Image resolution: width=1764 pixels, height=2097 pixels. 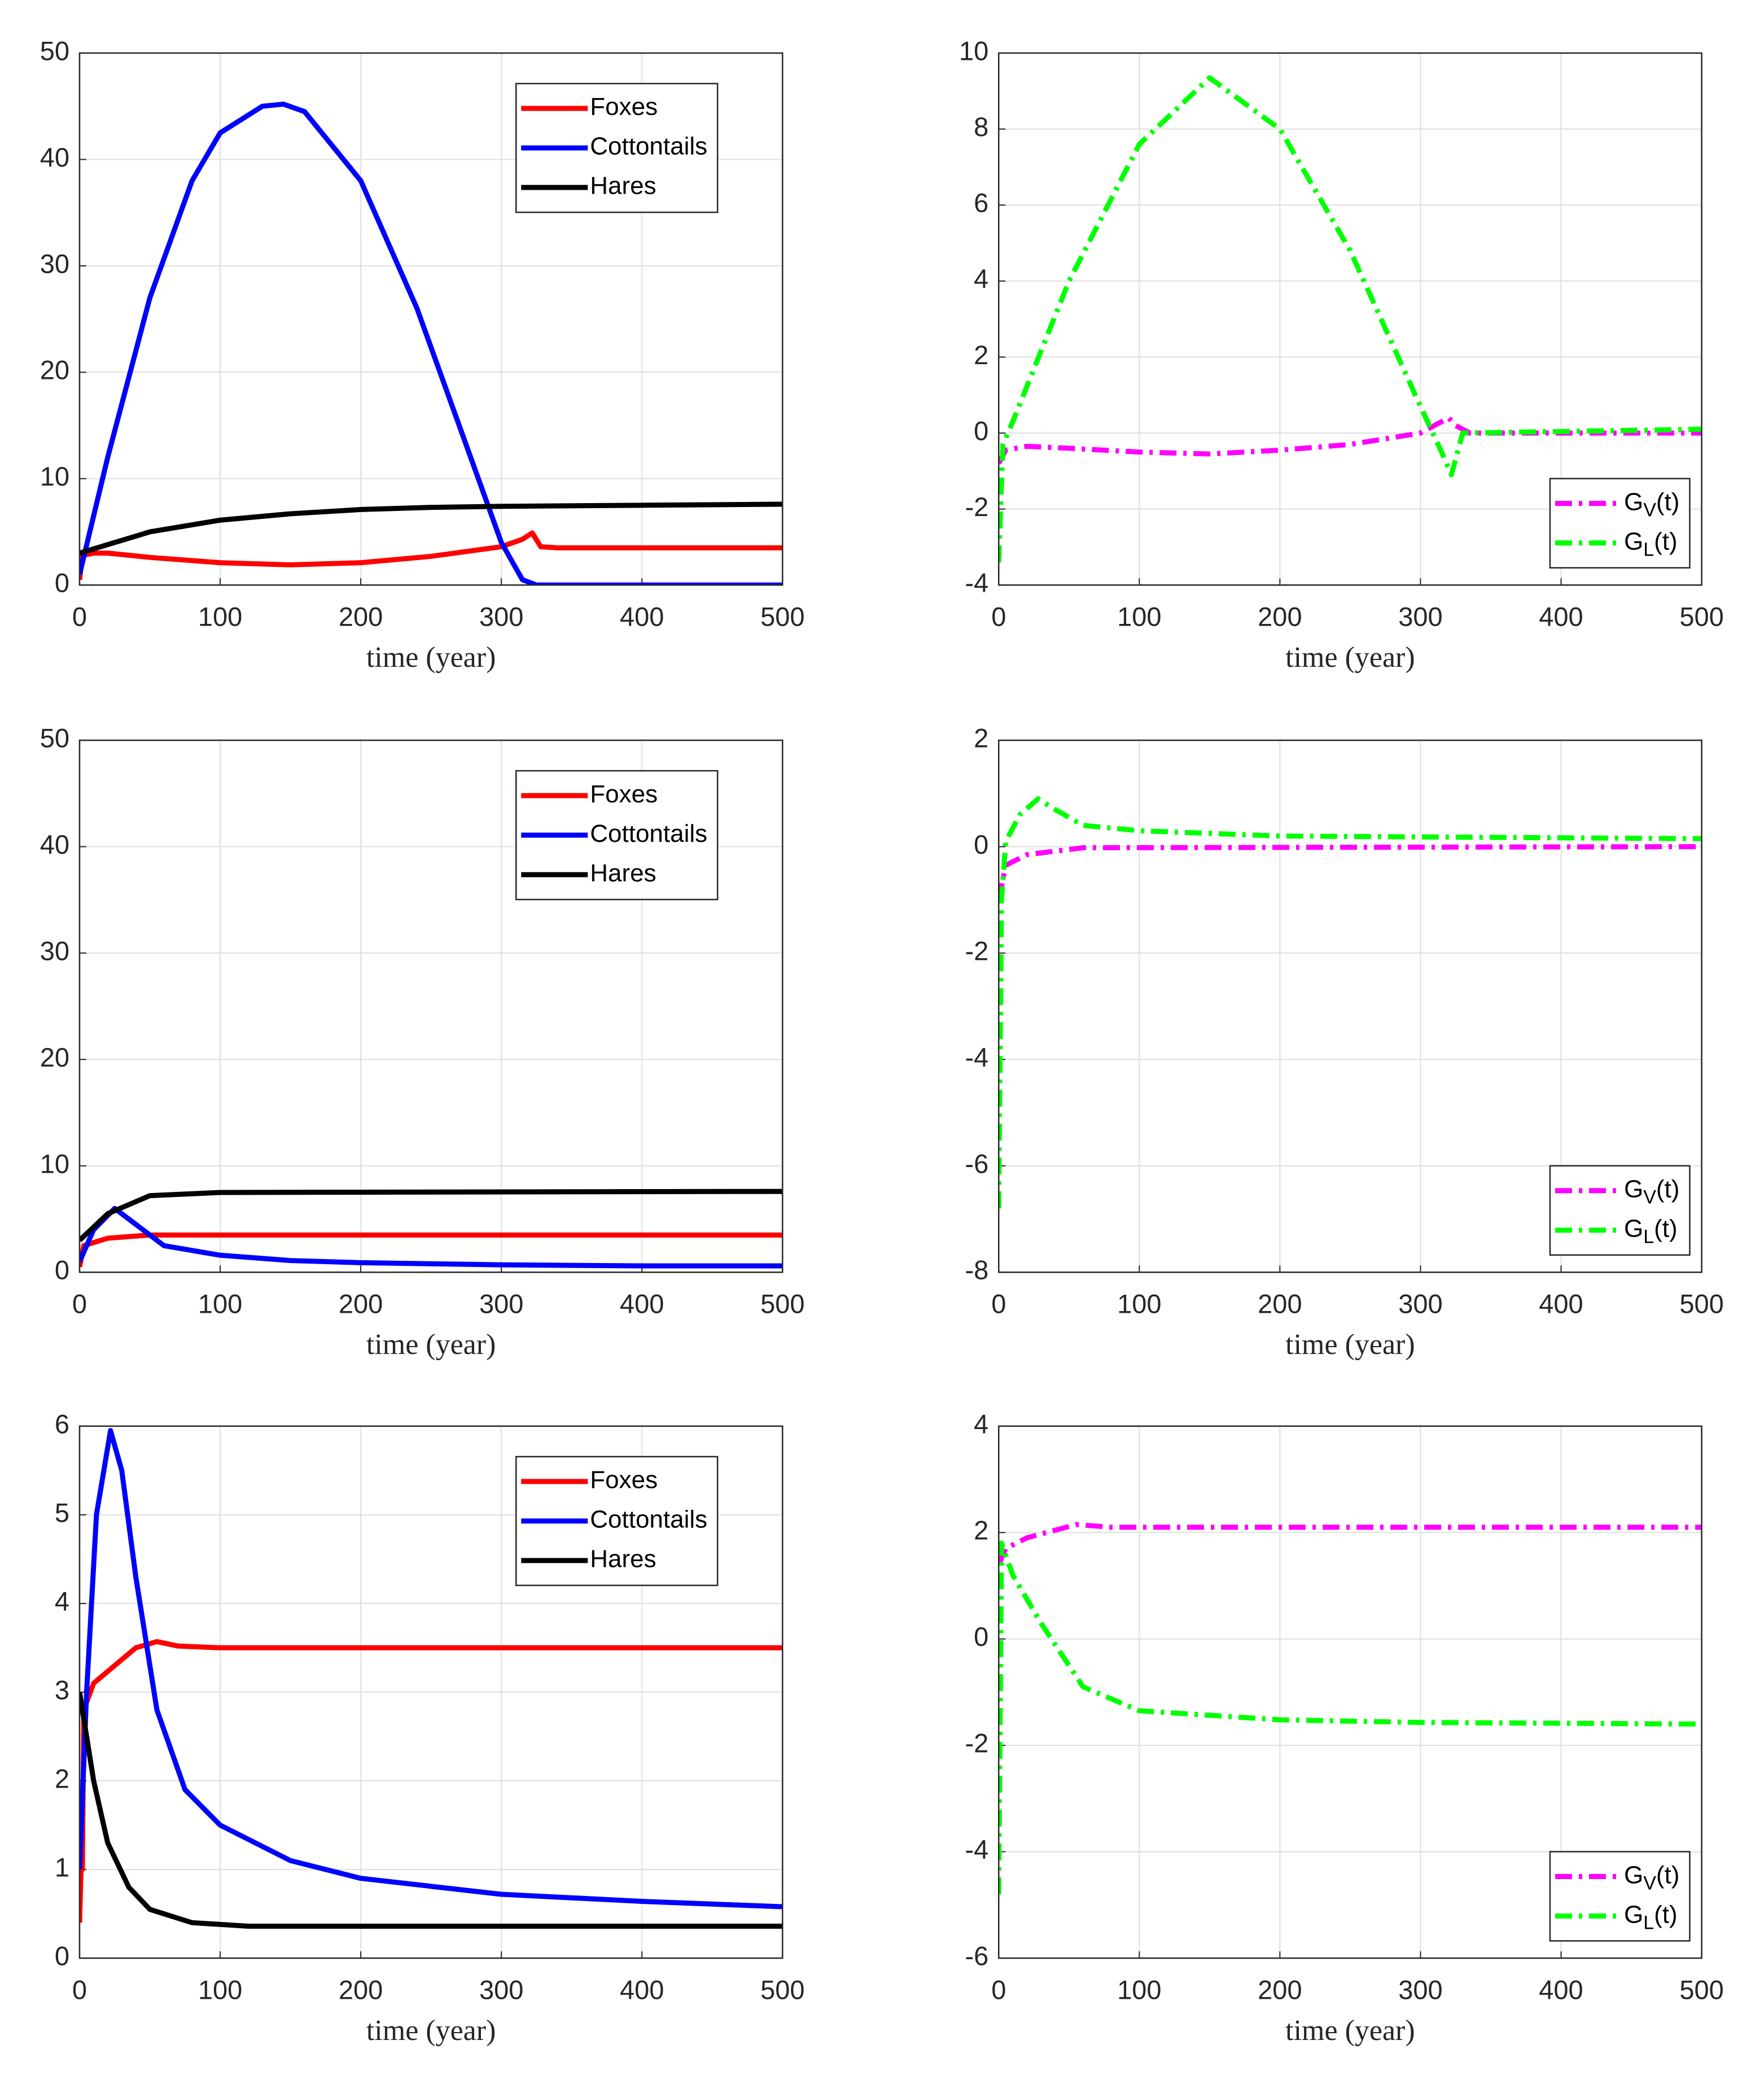 What do you see at coordinates (62, 1690) in the screenshot?
I see `y-tick-label: 3` at bounding box center [62, 1690].